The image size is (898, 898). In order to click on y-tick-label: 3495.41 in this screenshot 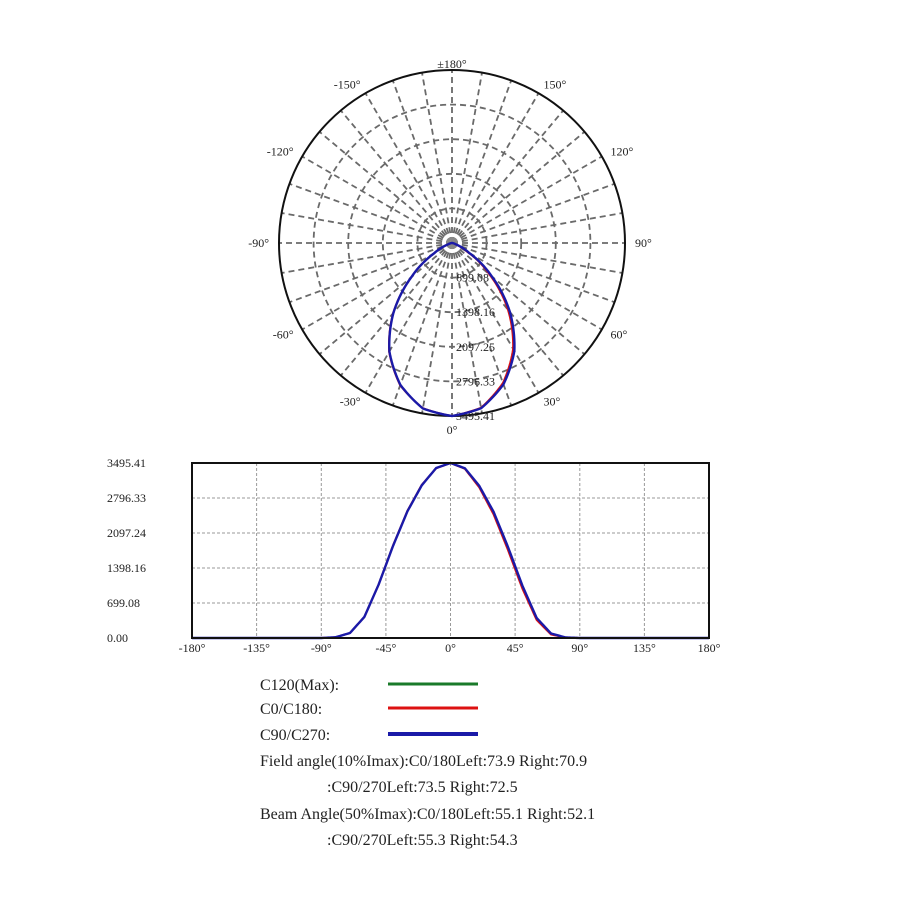, I will do `click(126, 463)`.